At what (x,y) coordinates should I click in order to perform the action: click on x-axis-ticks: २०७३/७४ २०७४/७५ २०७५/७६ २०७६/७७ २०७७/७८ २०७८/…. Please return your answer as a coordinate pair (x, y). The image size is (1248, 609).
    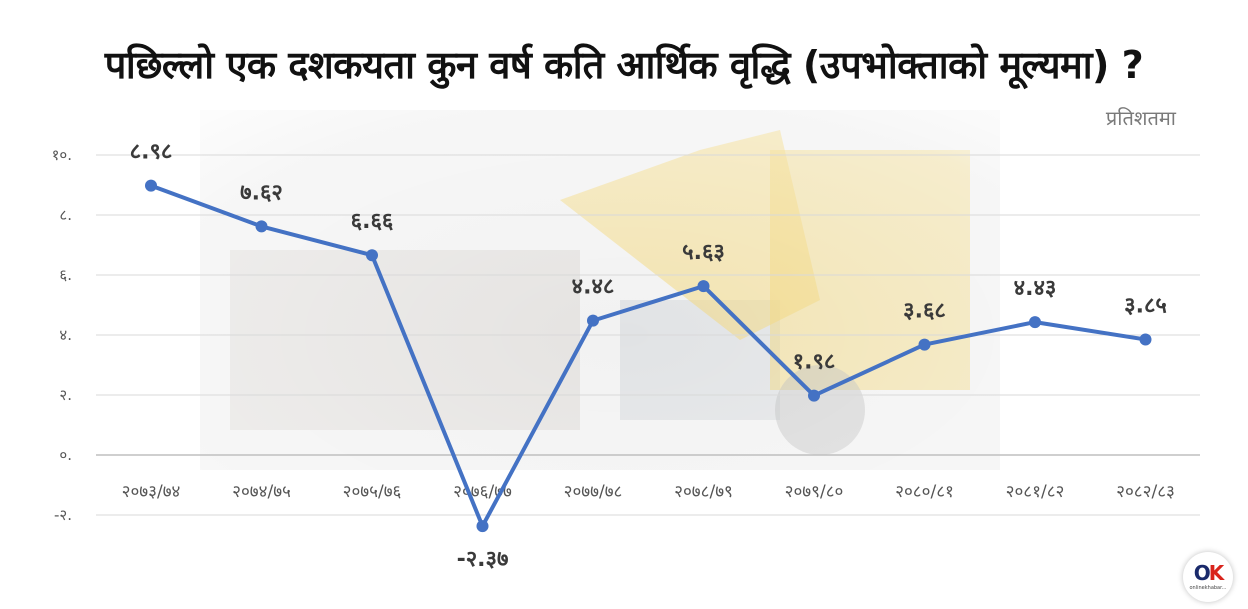
    Looking at the image, I should click on (648, 492).